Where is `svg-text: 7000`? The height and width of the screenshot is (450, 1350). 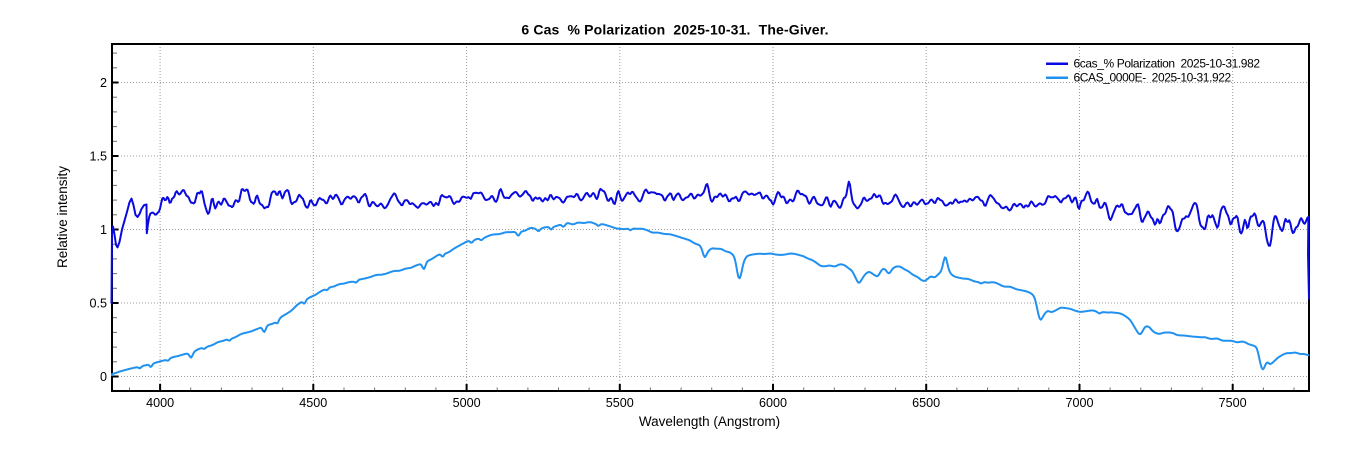
svg-text: 7000 is located at coordinates (1079, 403).